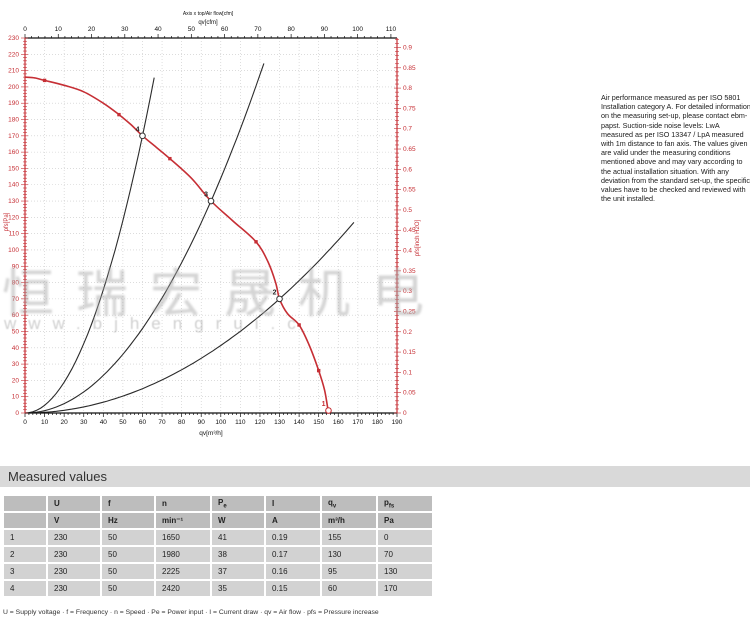 This screenshot has height=632, width=750. Describe the element at coordinates (183, 520) in the screenshot. I see `table-cell: min⁻¹` at that location.